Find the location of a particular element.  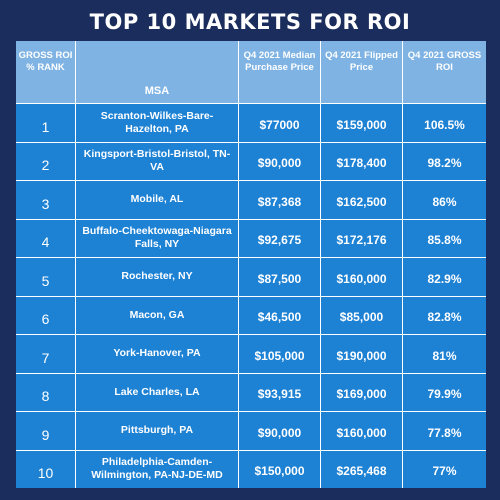

purchase-price-cell: $93,915 is located at coordinates (280, 391).